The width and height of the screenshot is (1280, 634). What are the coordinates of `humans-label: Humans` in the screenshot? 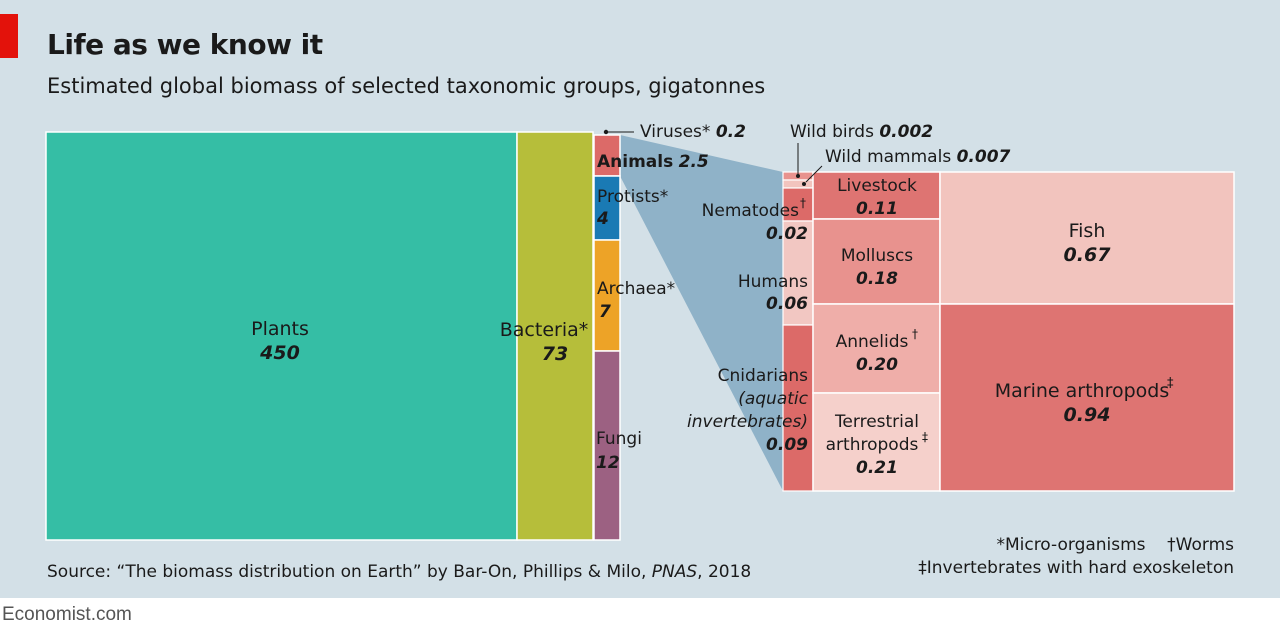 It's located at (773, 282).